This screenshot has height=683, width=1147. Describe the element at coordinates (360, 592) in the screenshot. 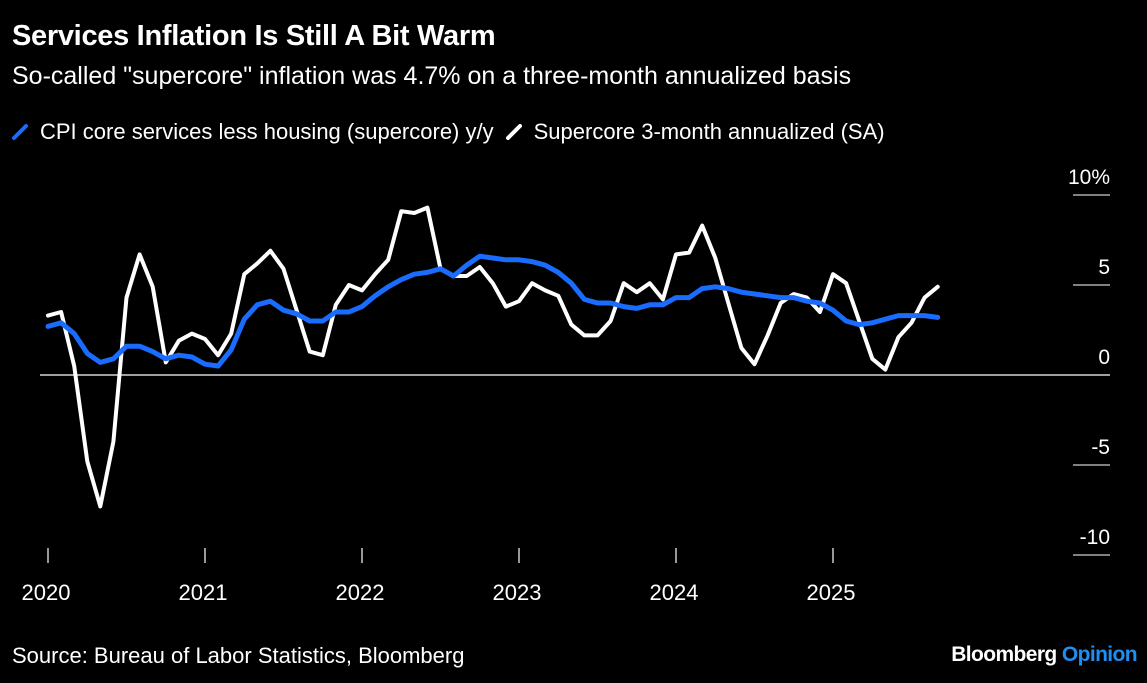

I see `x-tick-label: 2022` at that location.